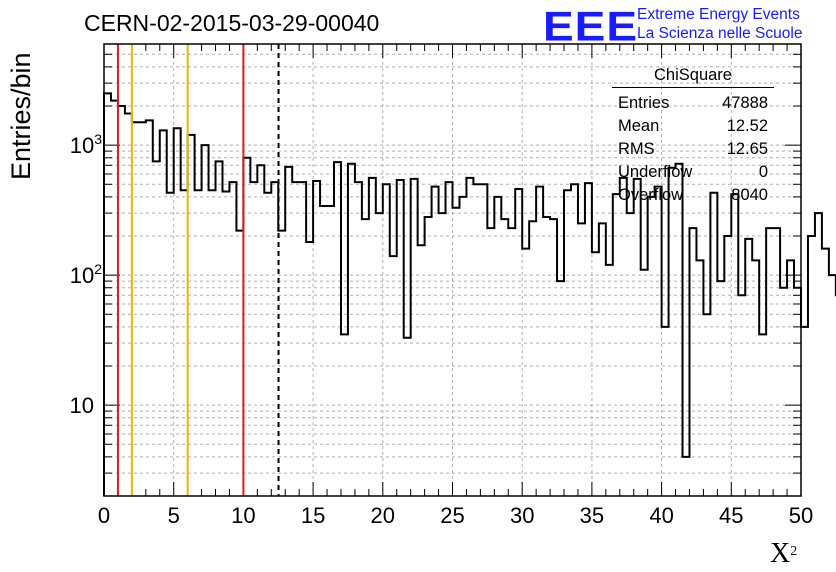 The height and width of the screenshot is (572, 836). Describe the element at coordinates (86, 144) in the screenshot. I see `y-tick-label: 10³` at that location.